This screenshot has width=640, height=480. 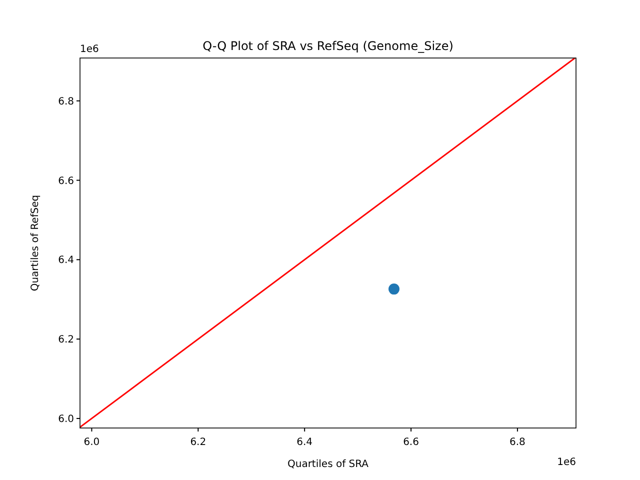 What do you see at coordinates (304, 442) in the screenshot?
I see `x-tick-label: 6.4` at bounding box center [304, 442].